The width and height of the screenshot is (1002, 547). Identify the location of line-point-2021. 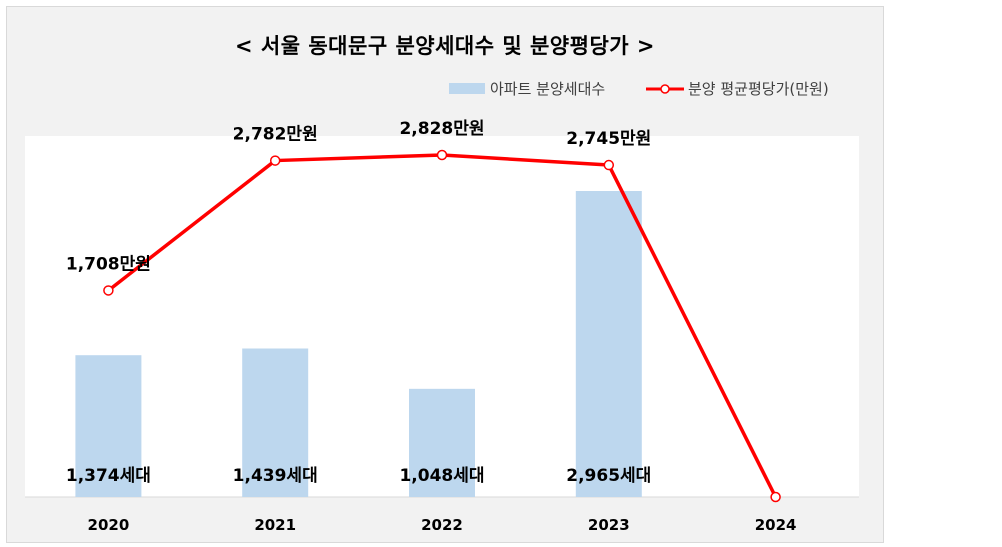
(275, 160).